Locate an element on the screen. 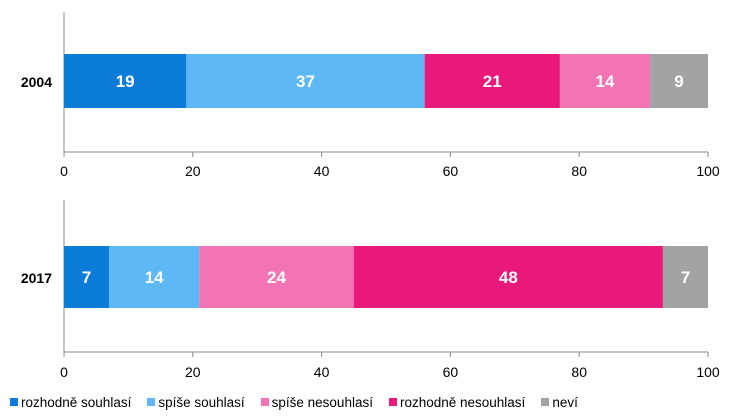  legend-label: spíše nesouhlasí is located at coordinates (322, 402).